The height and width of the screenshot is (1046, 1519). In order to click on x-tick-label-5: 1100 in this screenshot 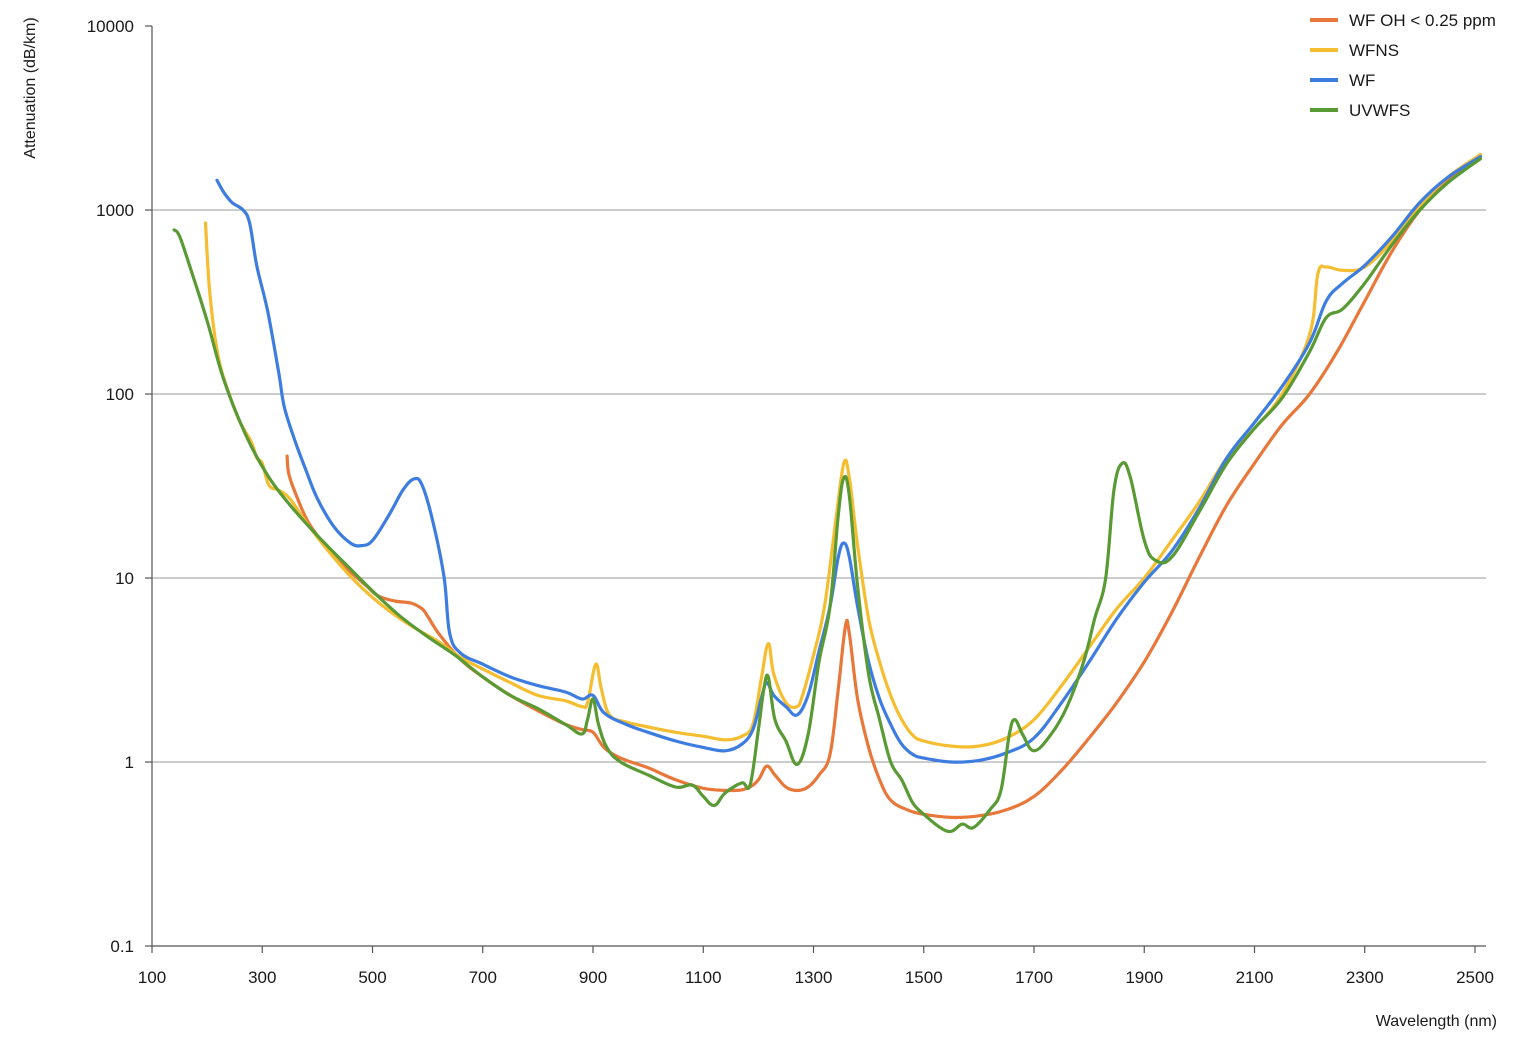, I will do `click(703, 977)`.